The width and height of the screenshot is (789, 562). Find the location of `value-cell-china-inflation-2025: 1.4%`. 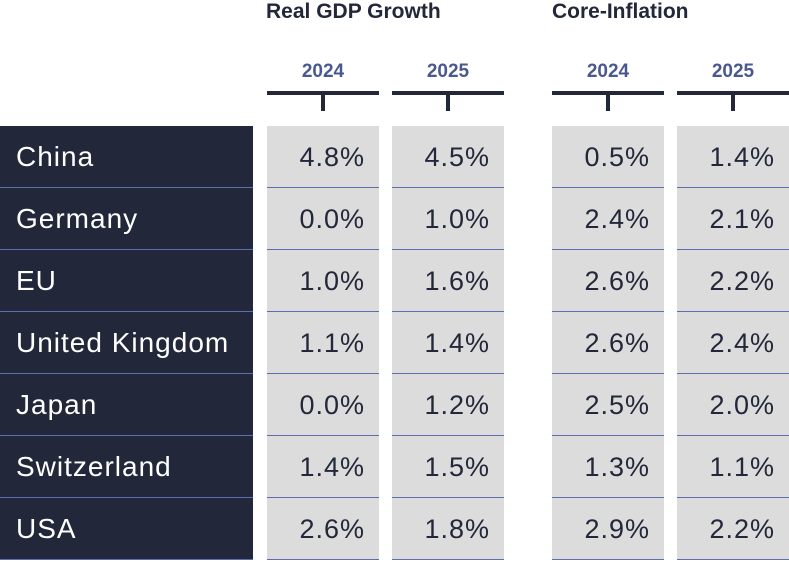

value-cell-china-inflation-2025: 1.4% is located at coordinates (733, 157).